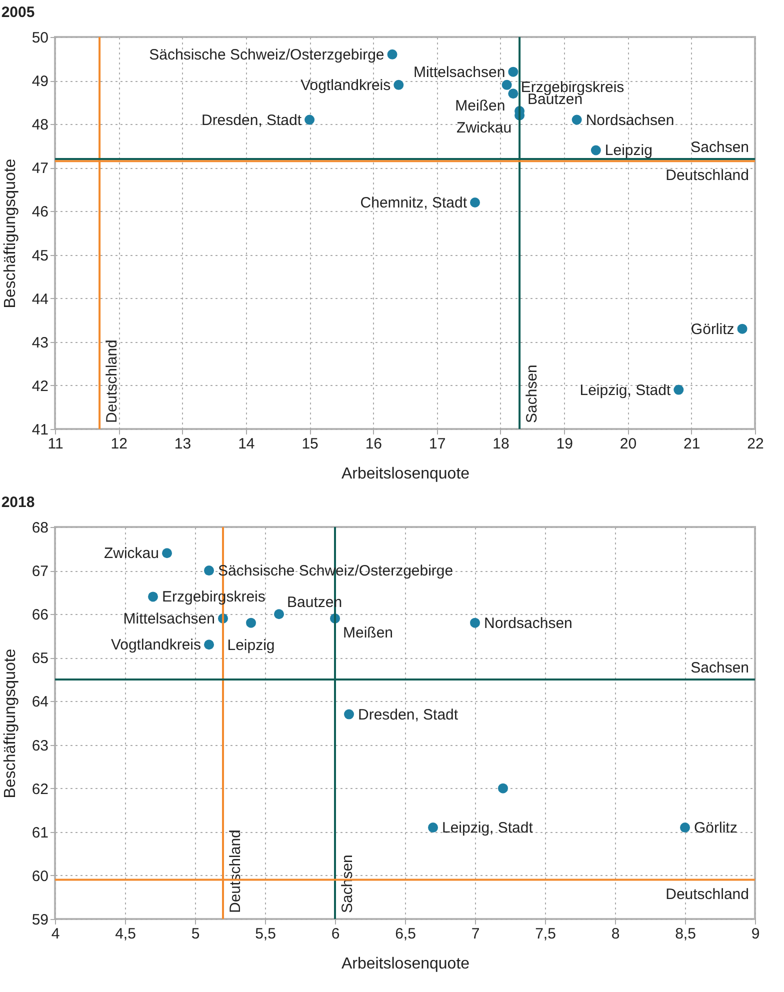 This screenshot has height=992, width=784. Describe the element at coordinates (755, 934) in the screenshot. I see `x-tick-label: 9` at that location.